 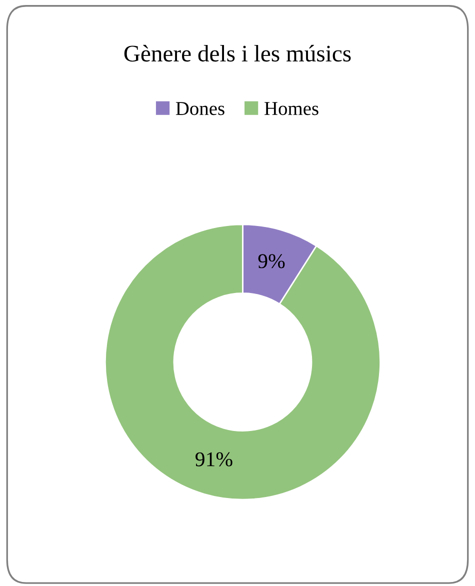 I want to click on data-label: 9%, so click(x=271, y=261).